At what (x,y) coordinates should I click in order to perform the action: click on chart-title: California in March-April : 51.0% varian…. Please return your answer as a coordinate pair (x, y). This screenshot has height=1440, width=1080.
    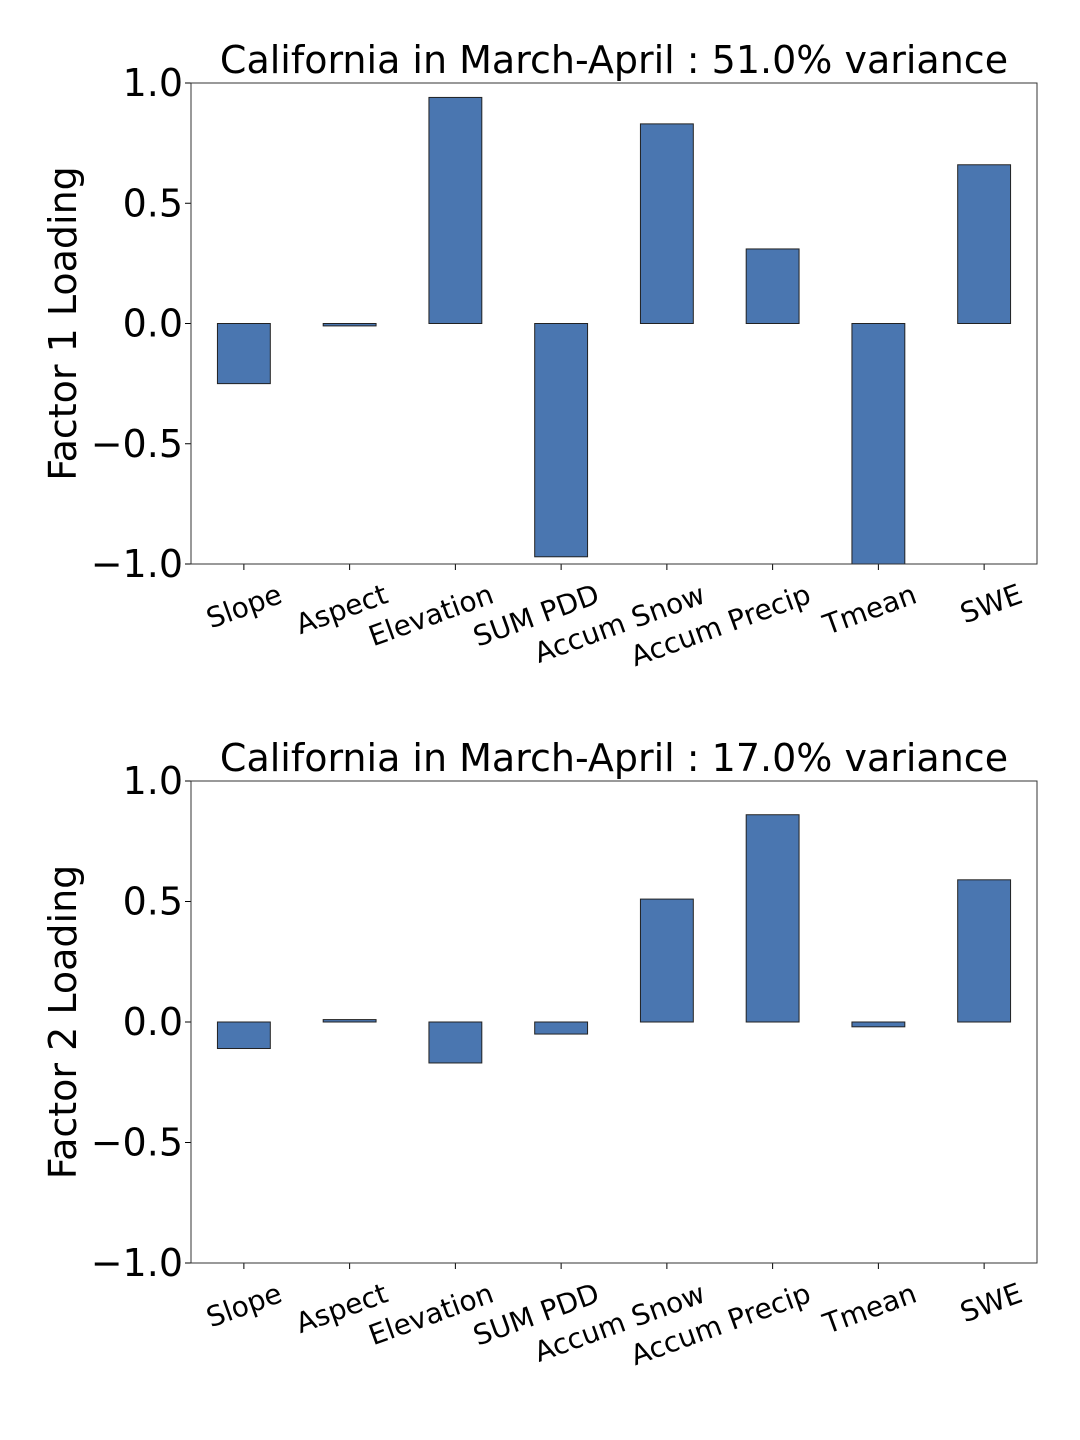
    Looking at the image, I should click on (614, 60).